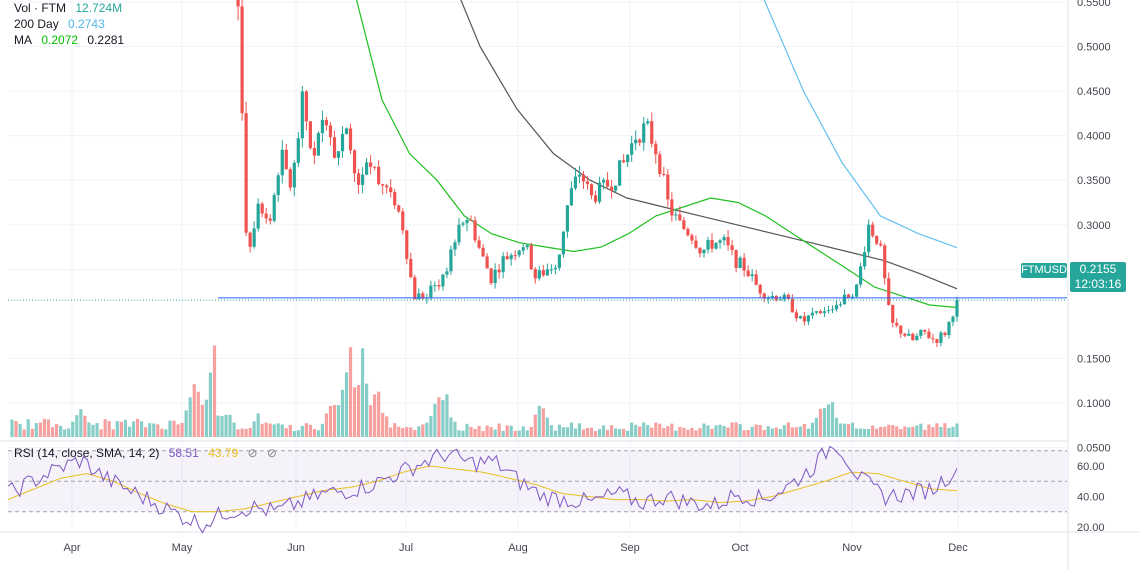 The height and width of the screenshot is (570, 1140). What do you see at coordinates (537, 489) in the screenshot?
I see `rsi-pane` at bounding box center [537, 489].